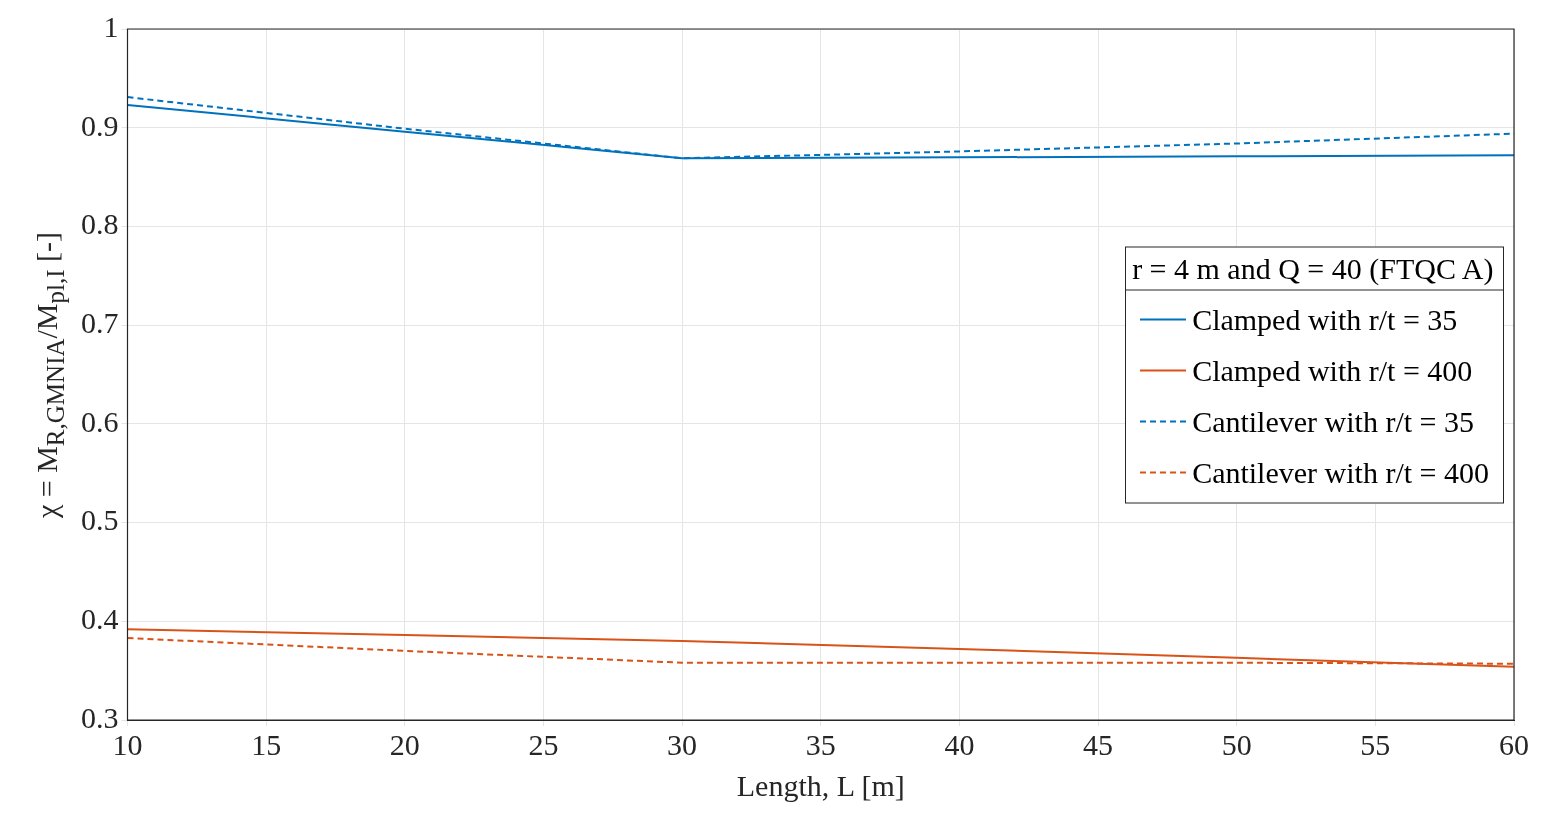  I want to click on y-tick-label: 0.4, so click(100, 619).